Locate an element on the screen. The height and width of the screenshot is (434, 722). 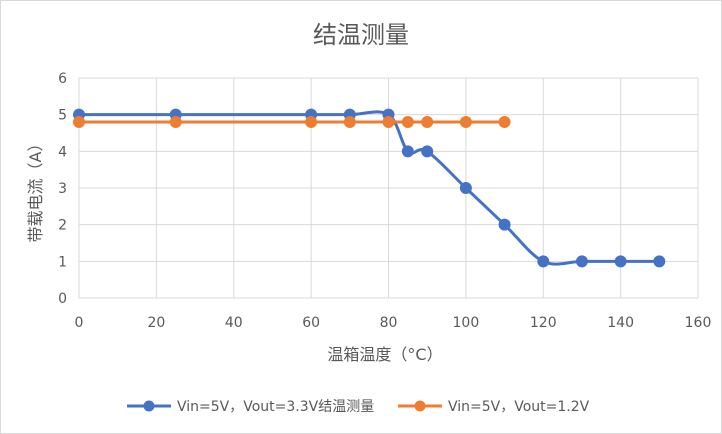
x-axis-title: 温箱温度（°C） is located at coordinates (384, 354).